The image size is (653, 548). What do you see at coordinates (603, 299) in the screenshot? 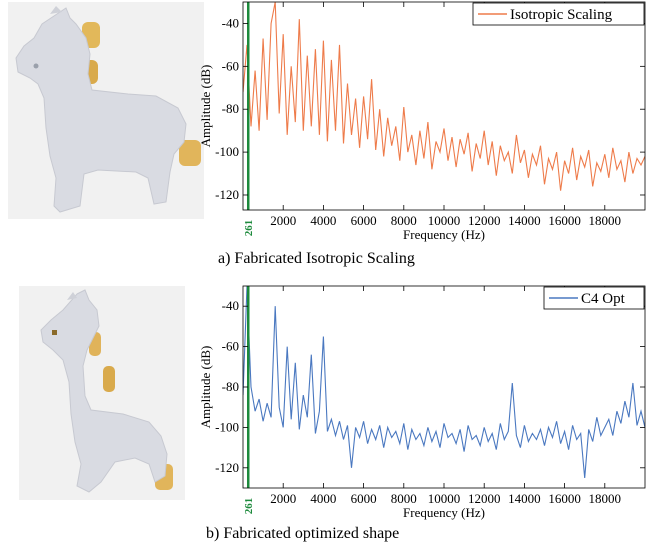
I see `legend-label: C4 Opt` at bounding box center [603, 299].